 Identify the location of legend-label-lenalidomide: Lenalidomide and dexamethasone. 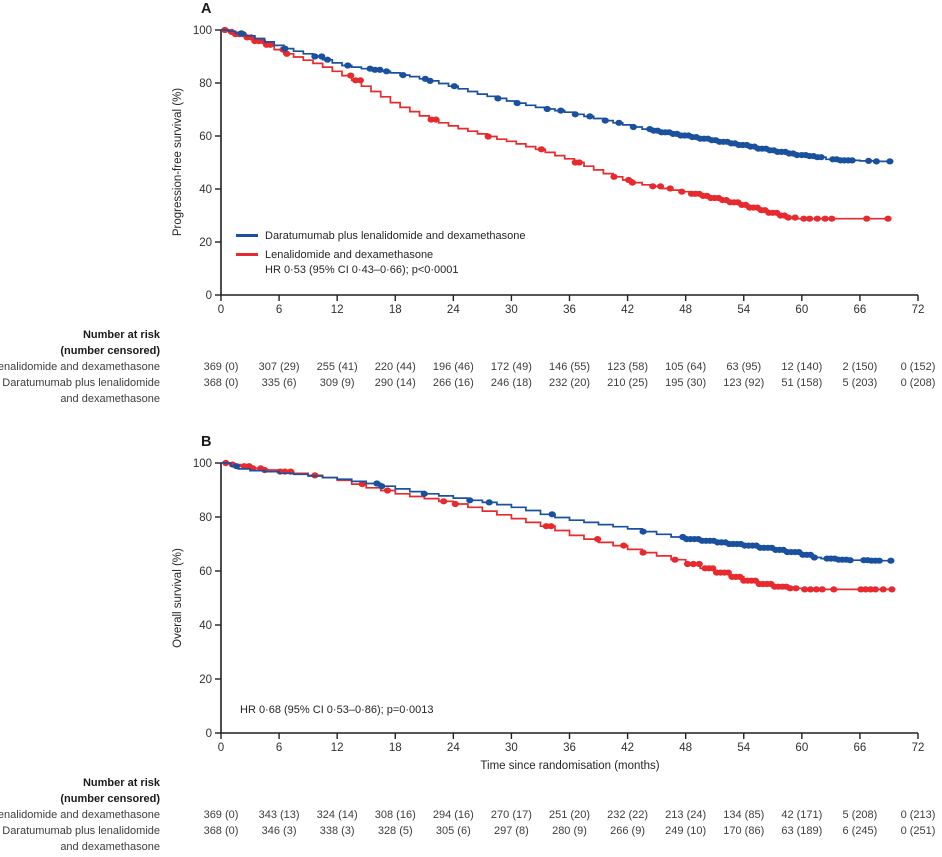
(349, 254).